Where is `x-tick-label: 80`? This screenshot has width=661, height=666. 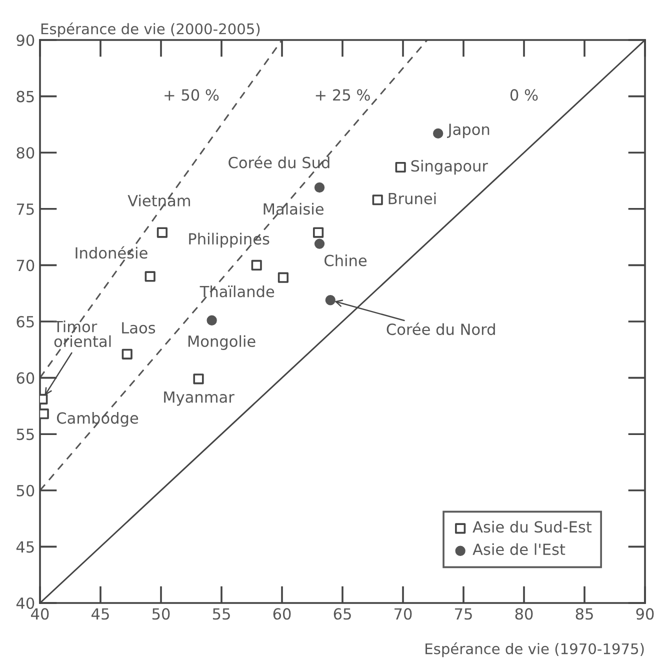
x-tick-label: 80 is located at coordinates (524, 614).